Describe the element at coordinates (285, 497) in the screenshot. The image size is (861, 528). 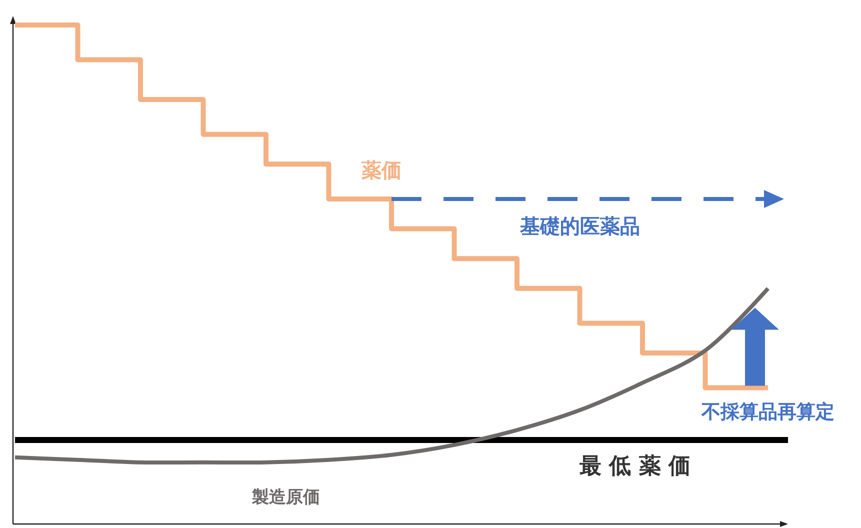
I see `series-label: 製造原価` at that location.